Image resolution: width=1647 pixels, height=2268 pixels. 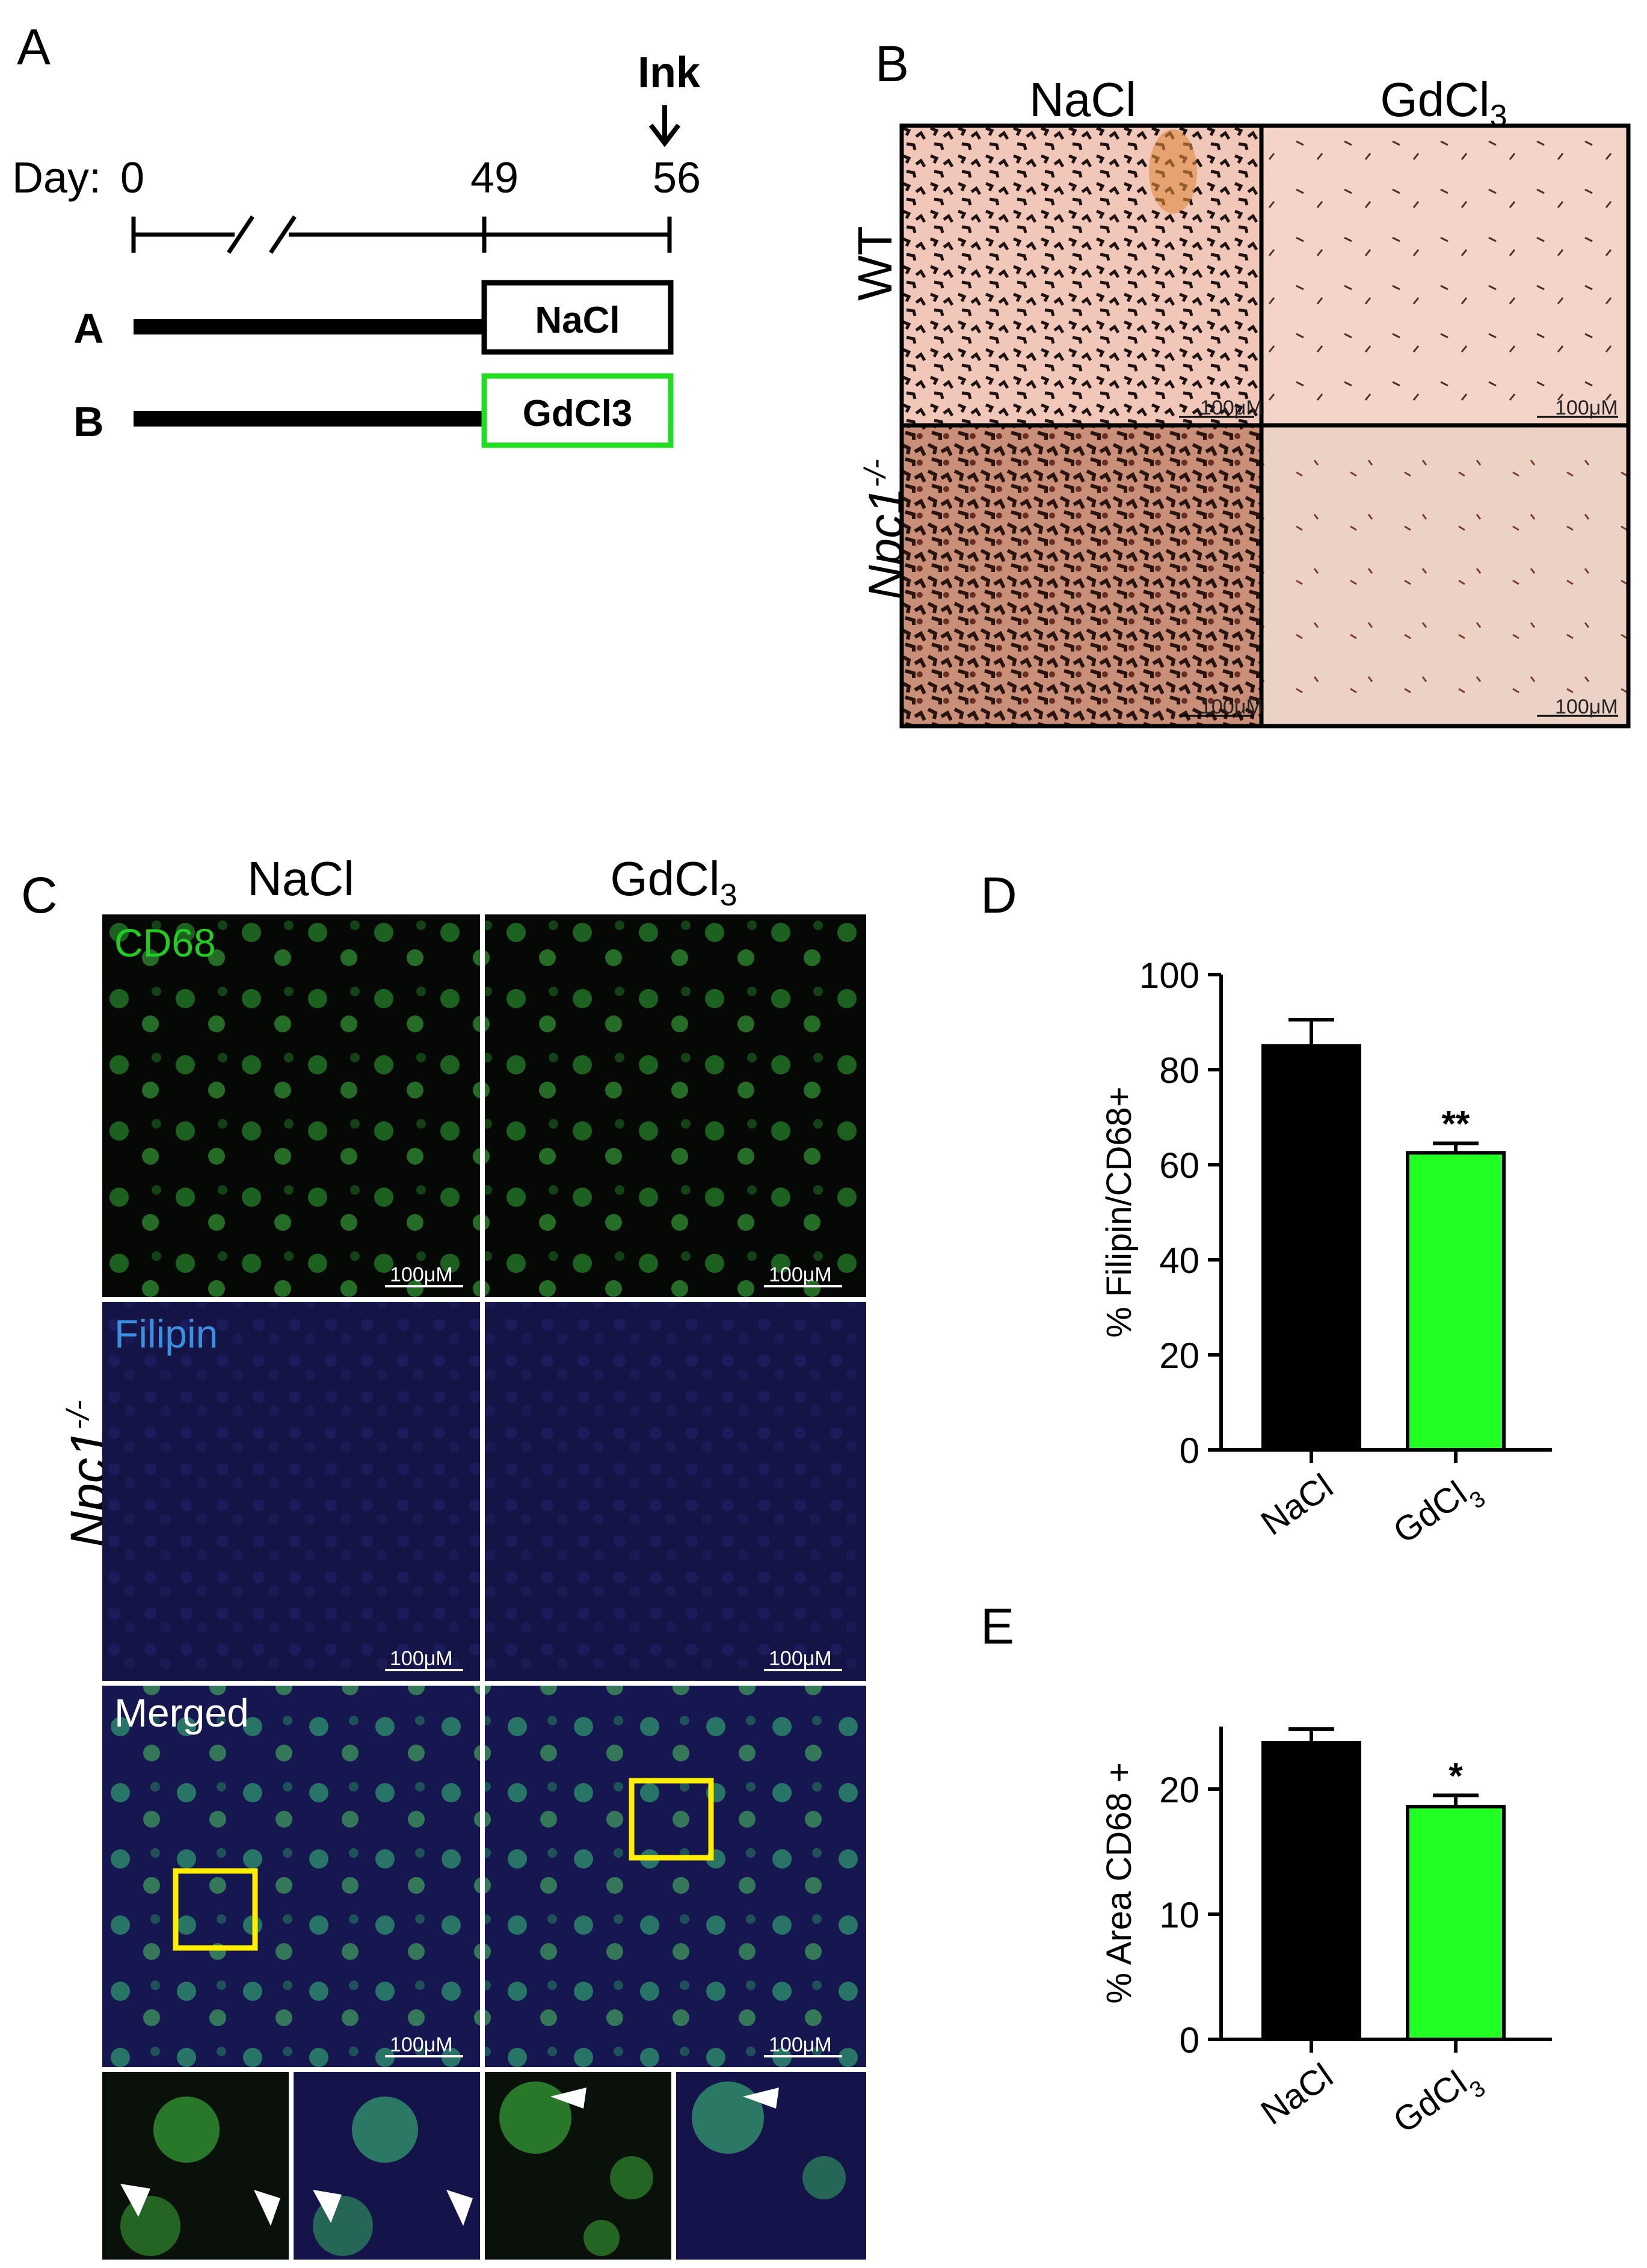 What do you see at coordinates (1081, 575) in the screenshot?
I see `panel-b-npc1-nacl-image` at bounding box center [1081, 575].